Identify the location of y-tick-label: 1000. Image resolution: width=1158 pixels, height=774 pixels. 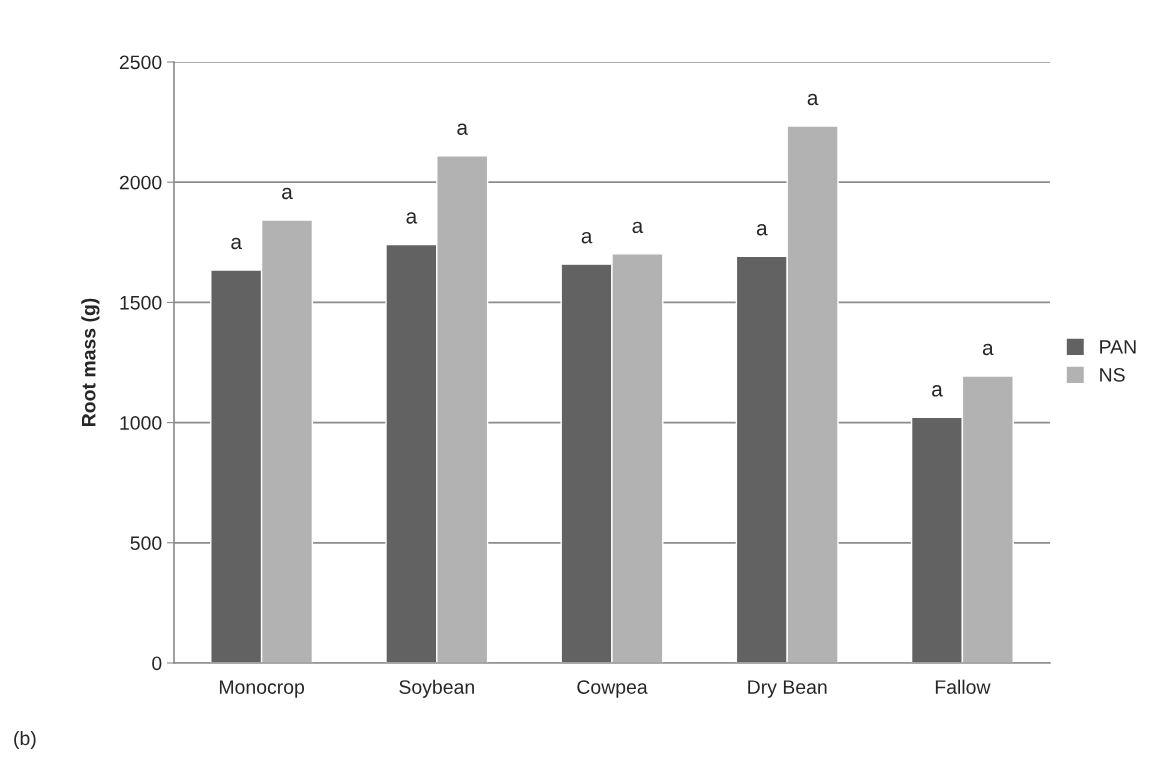
(141, 423).